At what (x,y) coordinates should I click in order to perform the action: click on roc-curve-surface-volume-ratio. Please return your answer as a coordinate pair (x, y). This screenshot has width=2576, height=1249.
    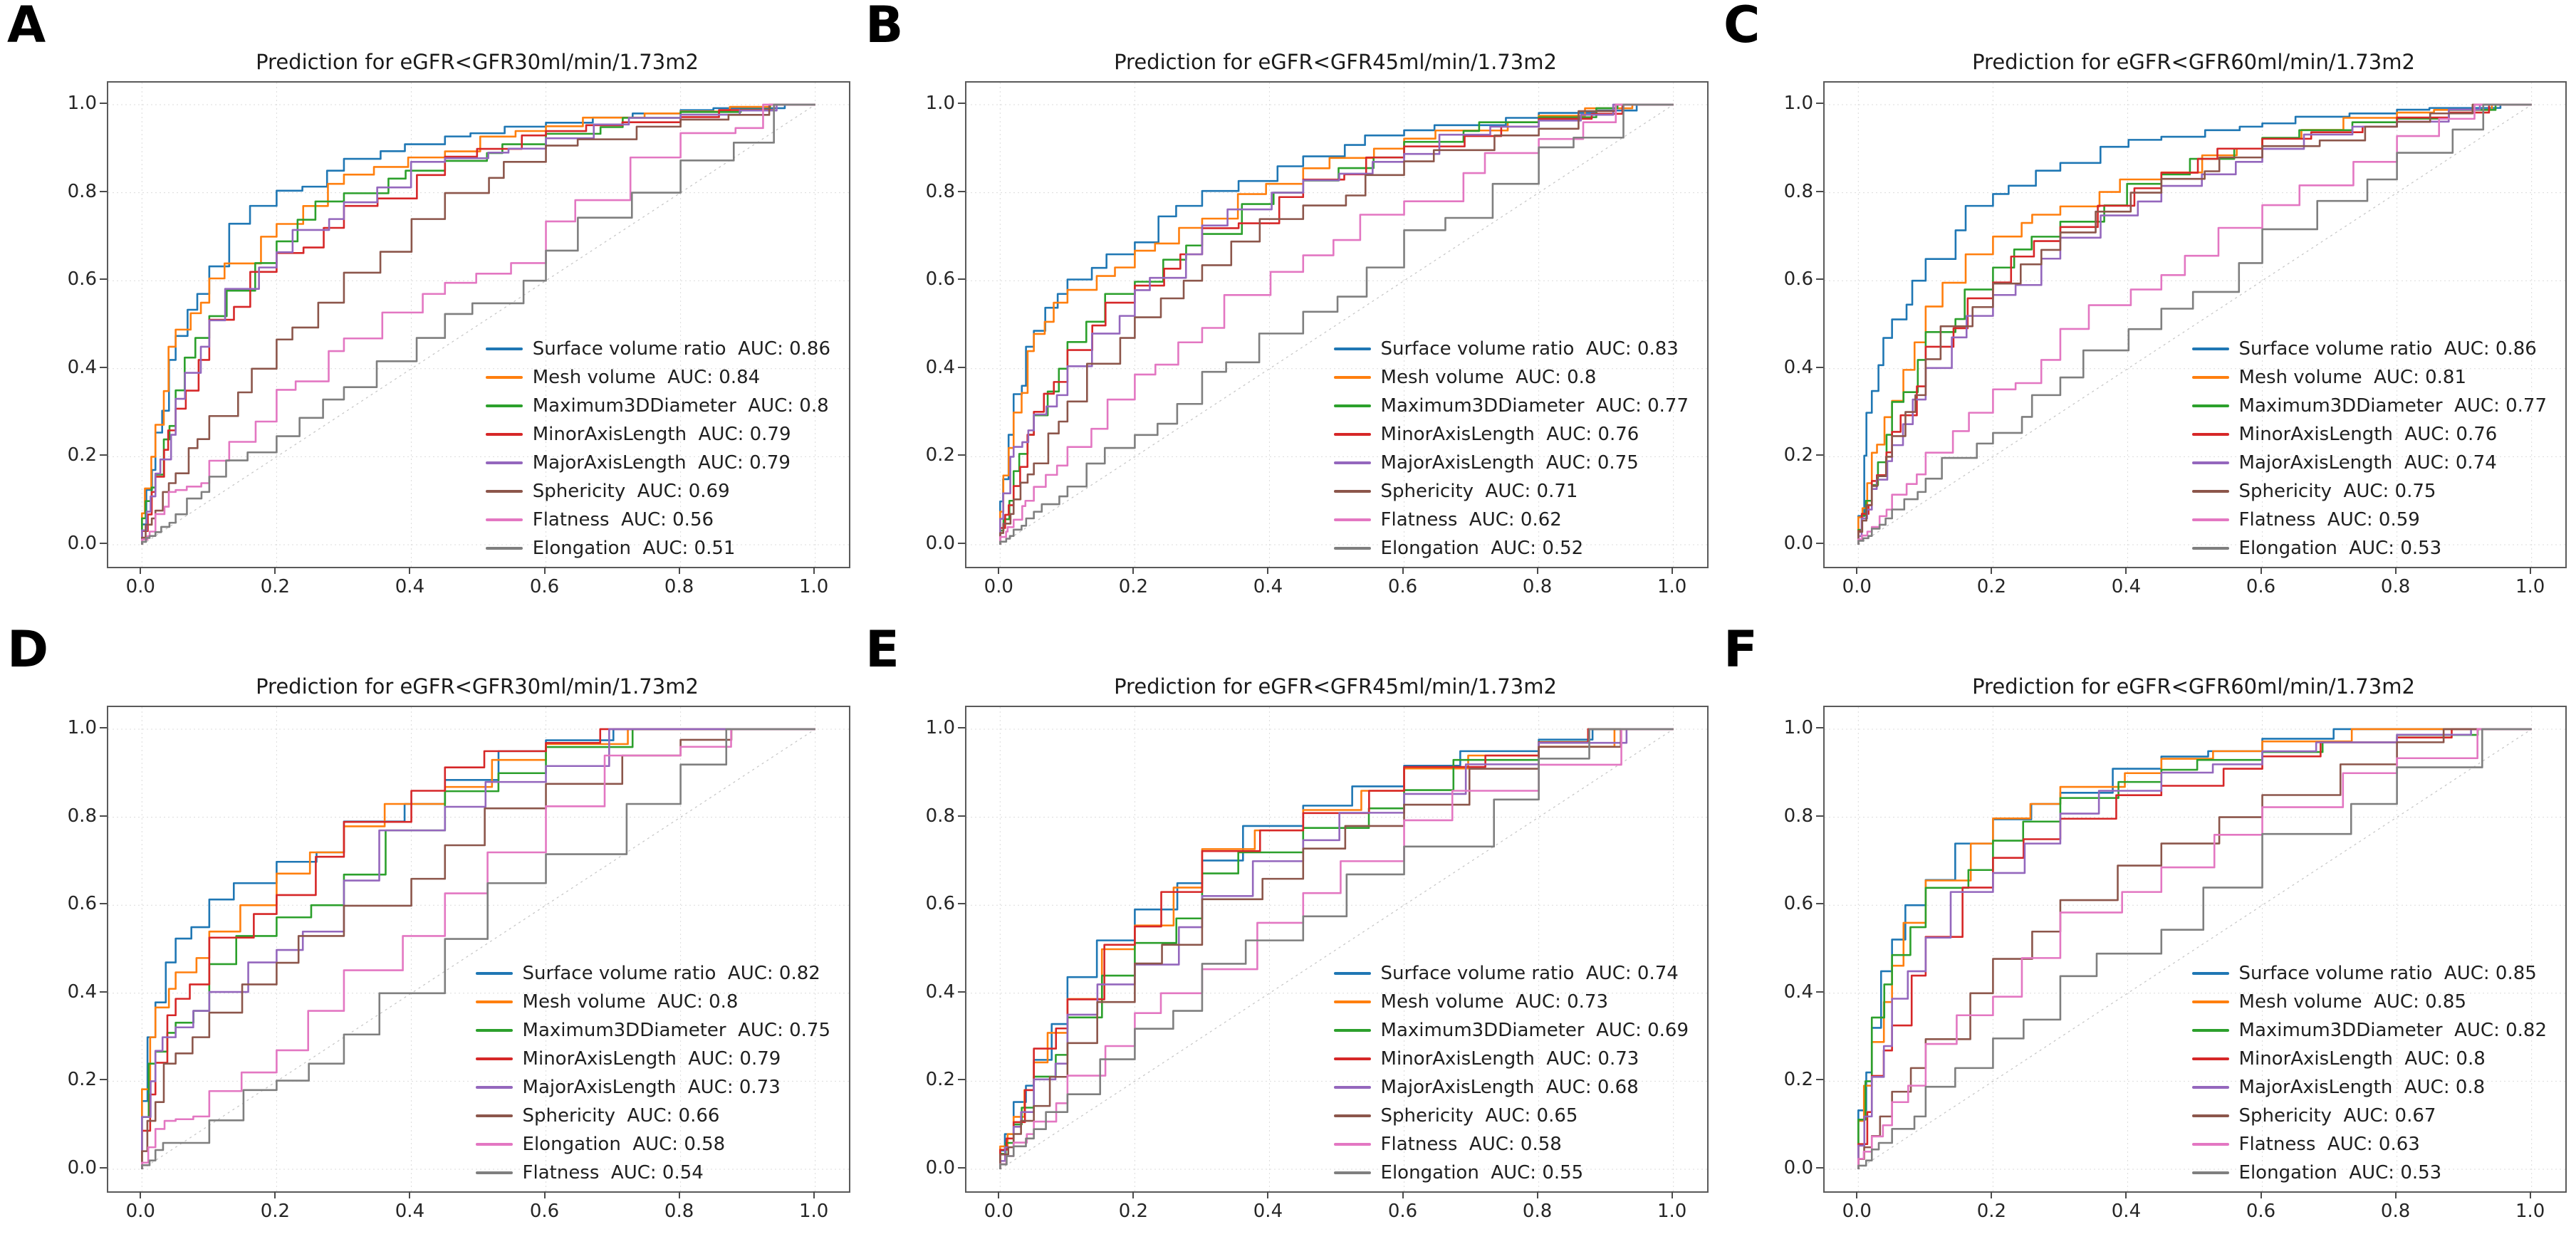
    Looking at the image, I should click on (1336, 325).